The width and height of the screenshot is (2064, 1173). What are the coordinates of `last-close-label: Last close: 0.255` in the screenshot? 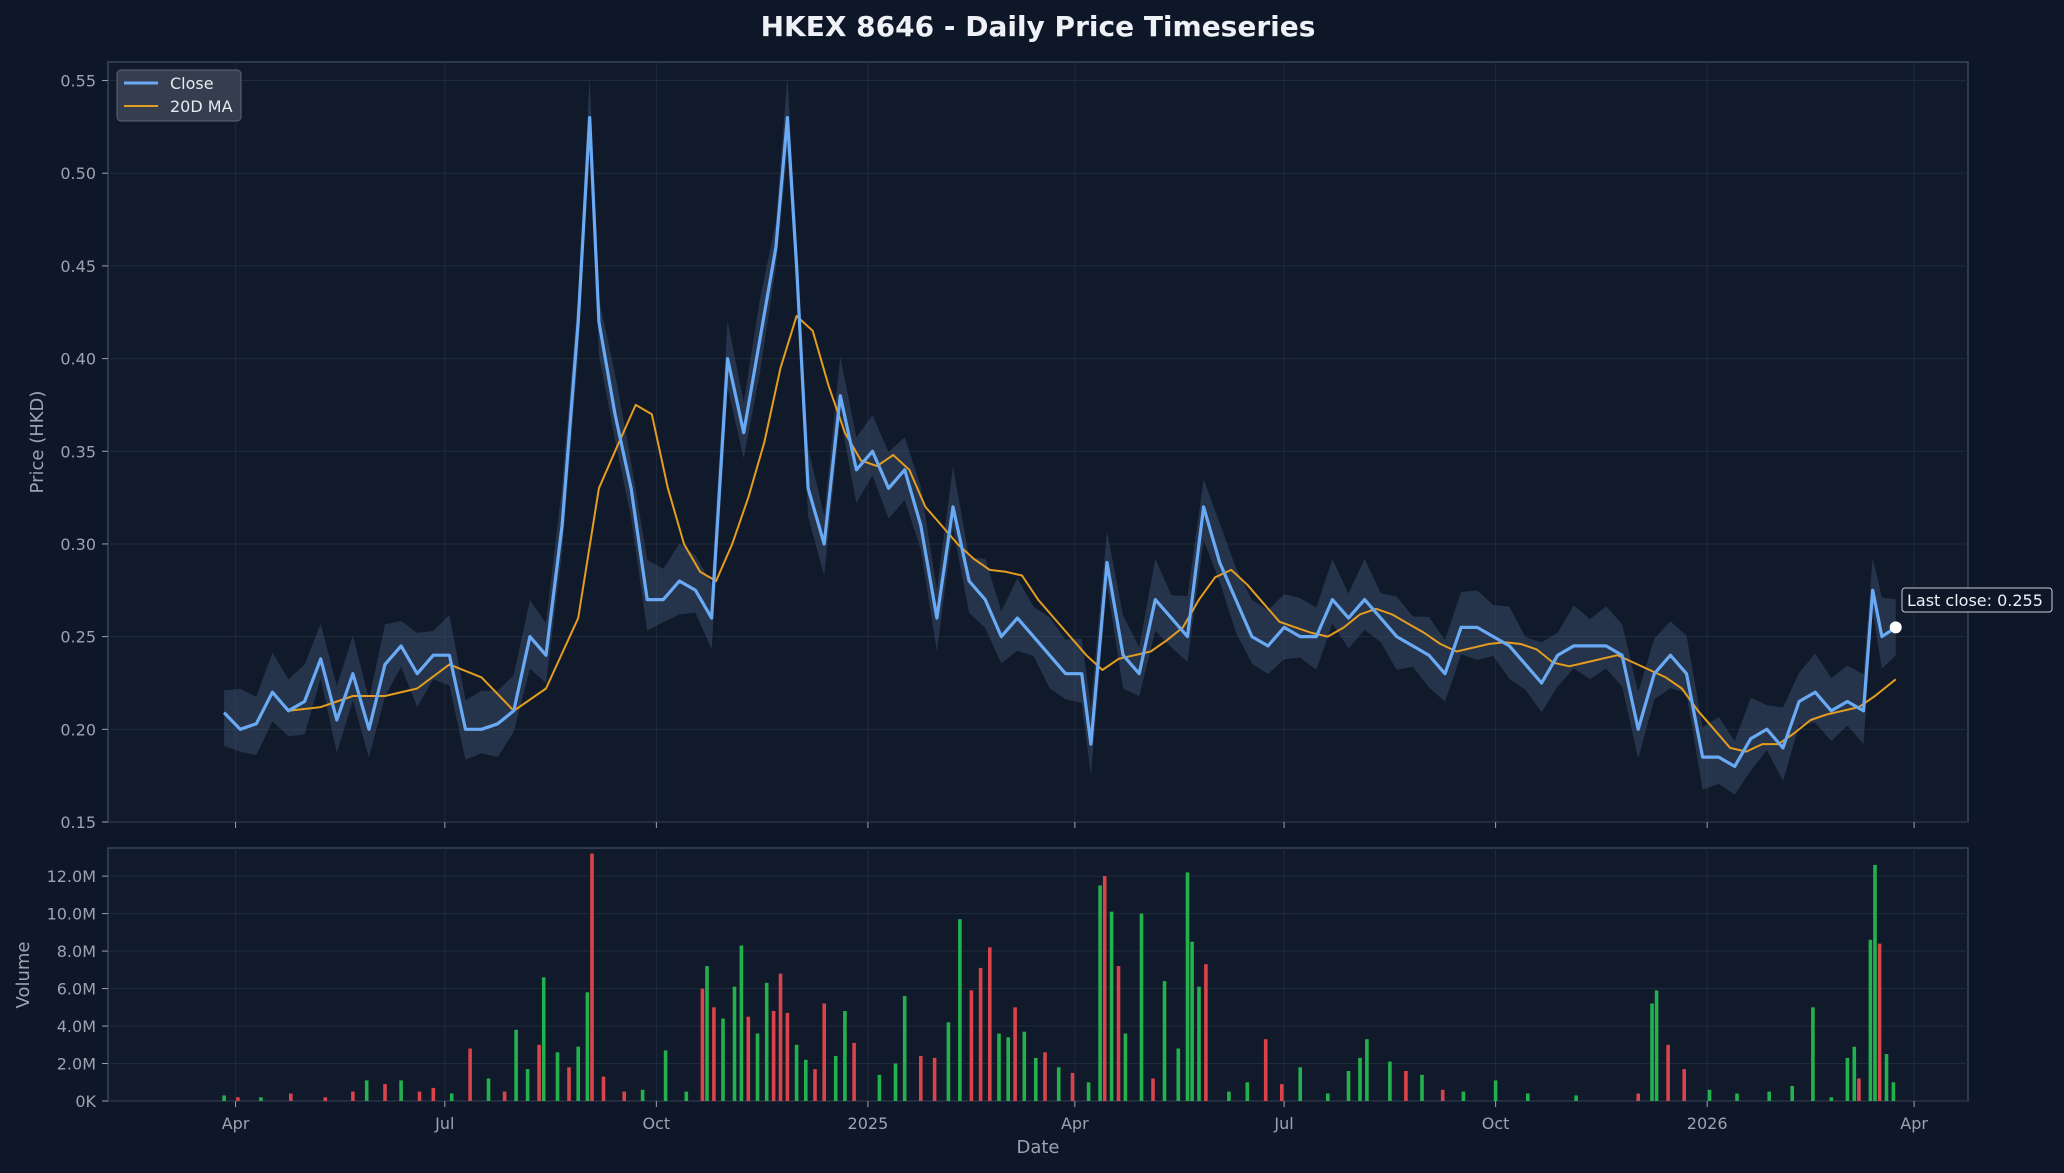 It's located at (1975, 600).